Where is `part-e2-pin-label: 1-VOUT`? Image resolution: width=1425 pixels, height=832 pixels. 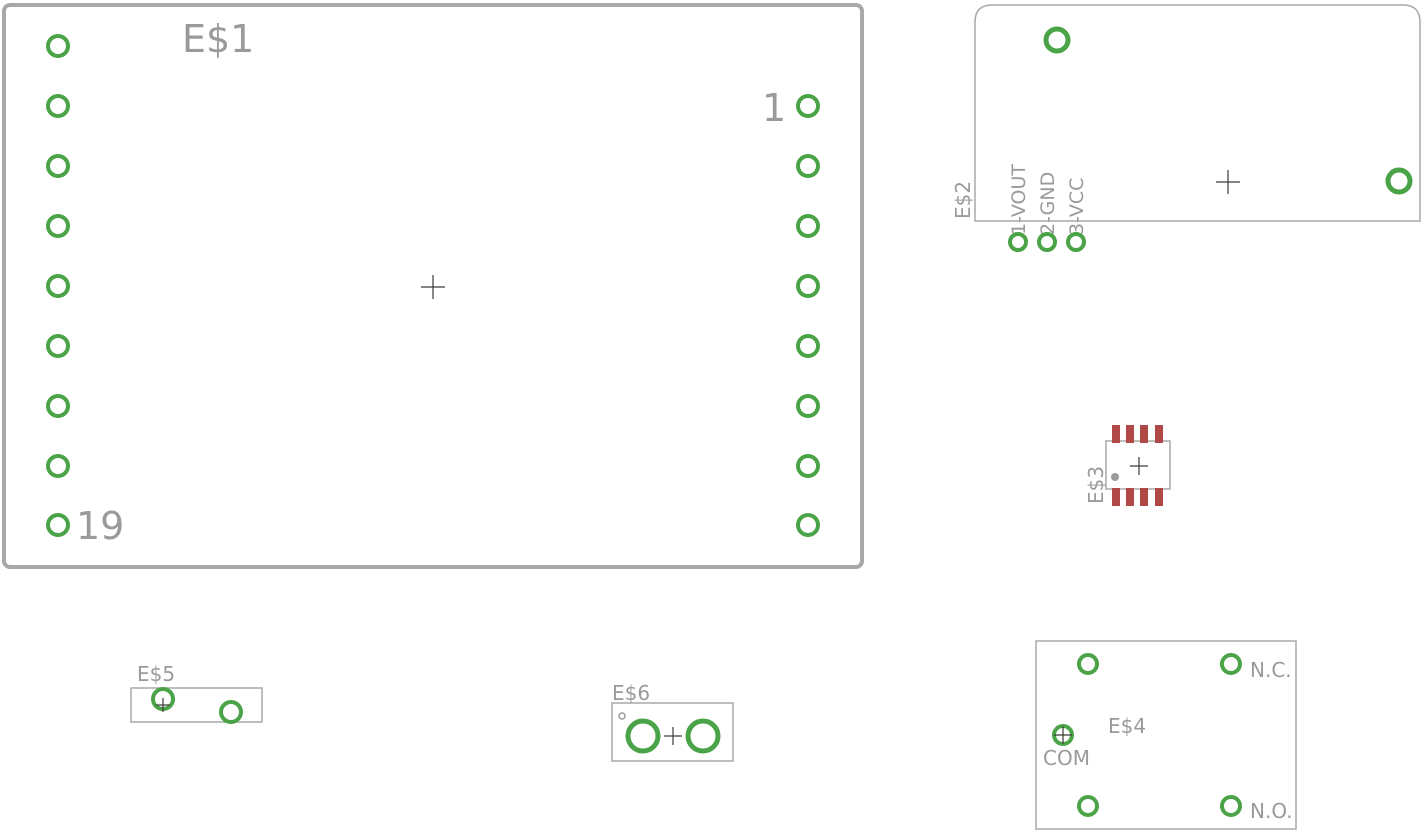 part-e2-pin-label: 1-VOUT is located at coordinates (1019, 199).